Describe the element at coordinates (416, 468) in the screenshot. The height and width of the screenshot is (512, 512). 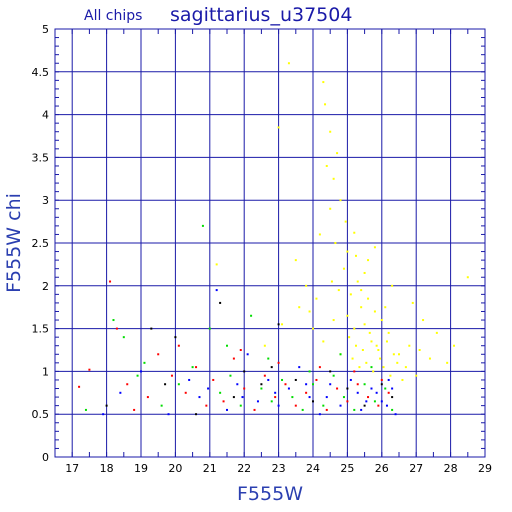
I see `x-tick-label: 27` at that location.